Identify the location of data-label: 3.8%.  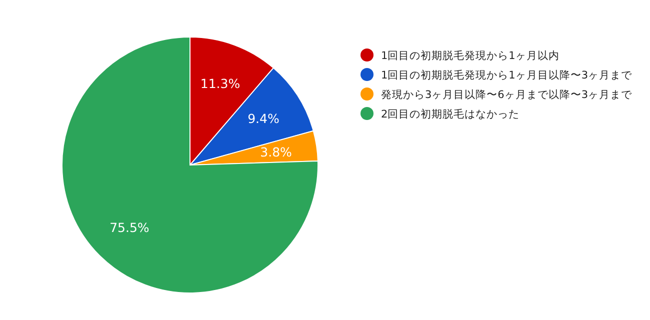
(276, 152).